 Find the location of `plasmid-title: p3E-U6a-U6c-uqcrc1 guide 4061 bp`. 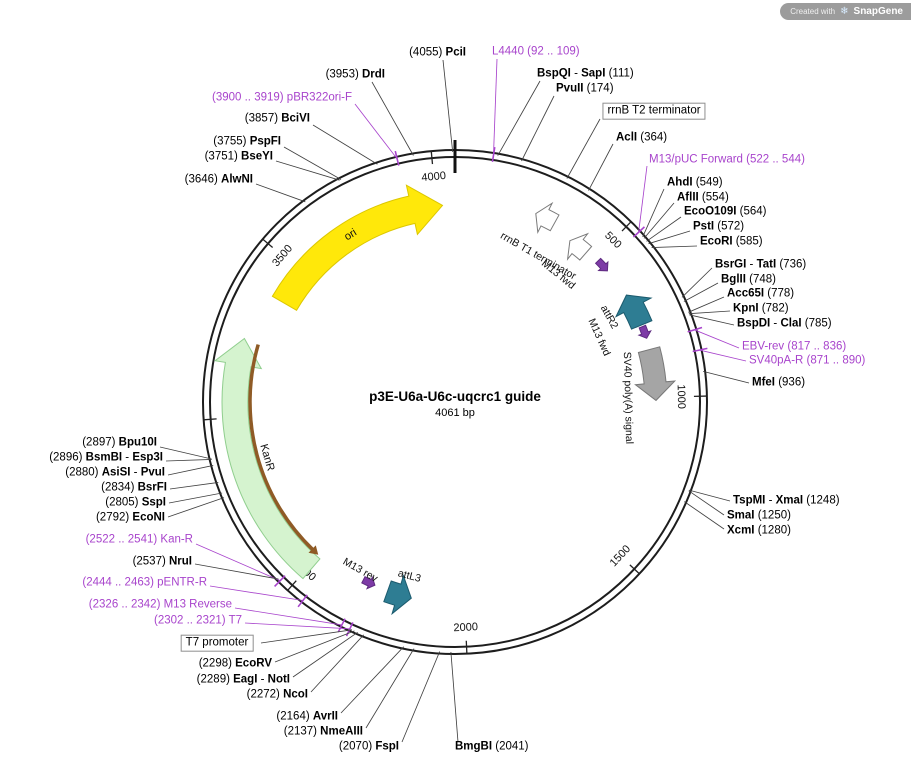

plasmid-title: p3E-U6a-U6c-uqcrc1 guide 4061 bp is located at coordinates (455, 404).